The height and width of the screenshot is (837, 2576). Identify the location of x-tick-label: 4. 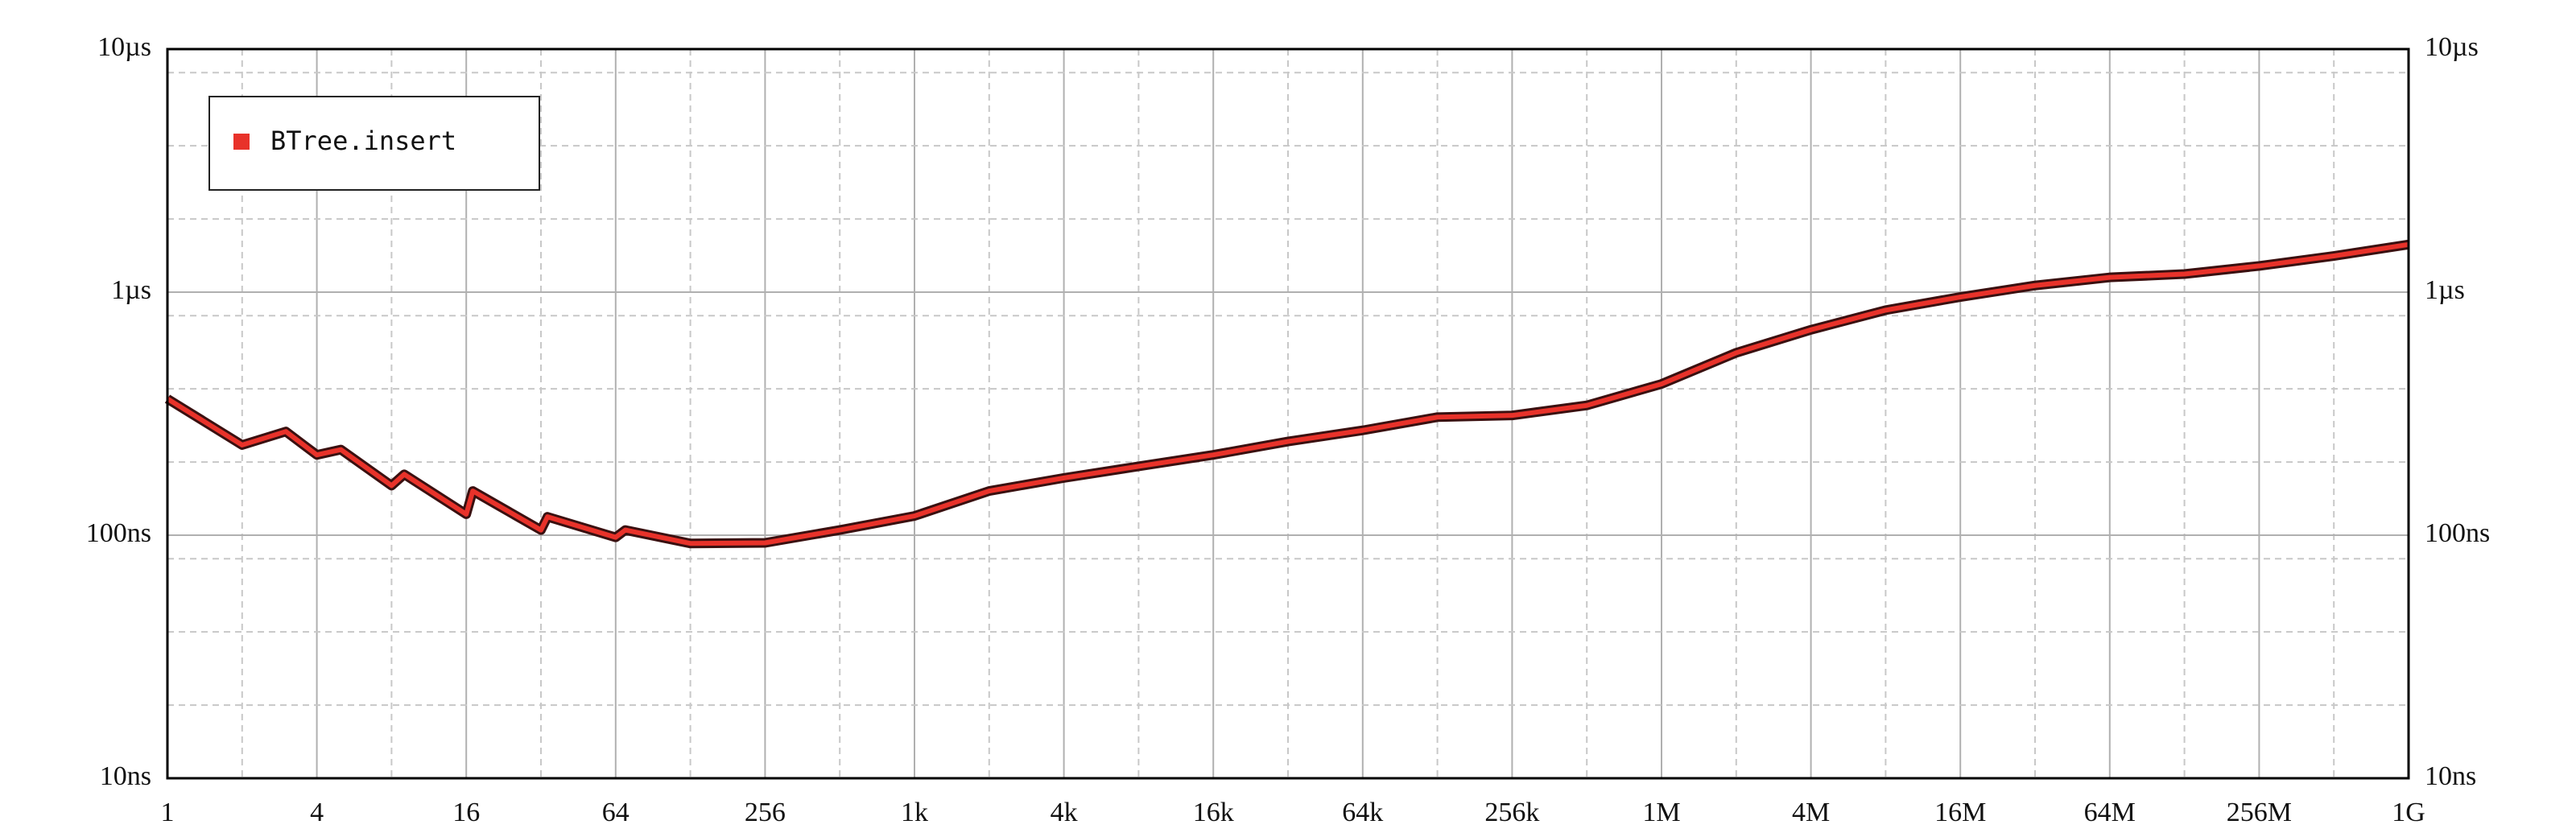
(317, 813).